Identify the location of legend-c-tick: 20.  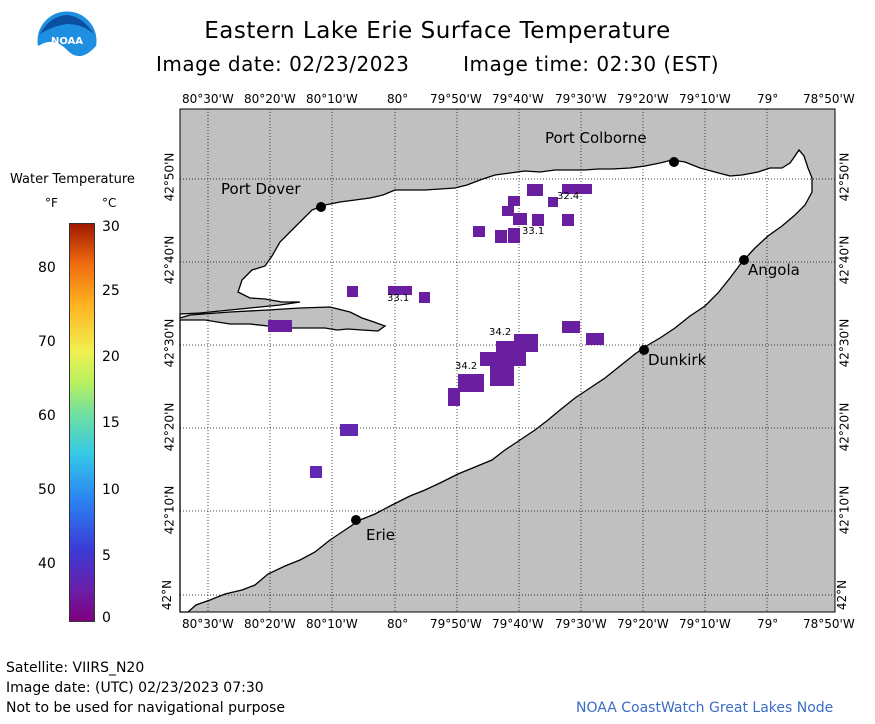
(111, 357).